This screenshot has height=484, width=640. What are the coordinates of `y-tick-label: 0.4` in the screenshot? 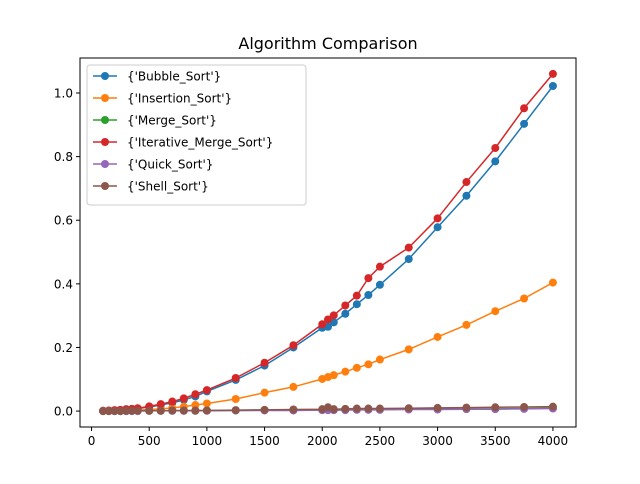 It's located at (63, 284).